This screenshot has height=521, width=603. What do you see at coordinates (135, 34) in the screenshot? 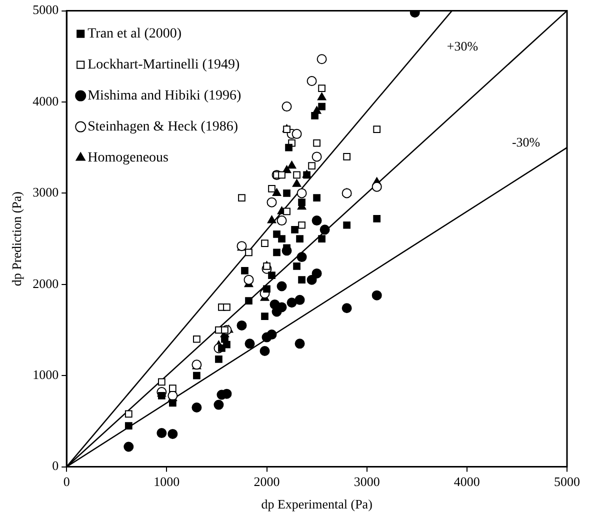
I see `legend-label: Tran et al (2000)` at bounding box center [135, 34].